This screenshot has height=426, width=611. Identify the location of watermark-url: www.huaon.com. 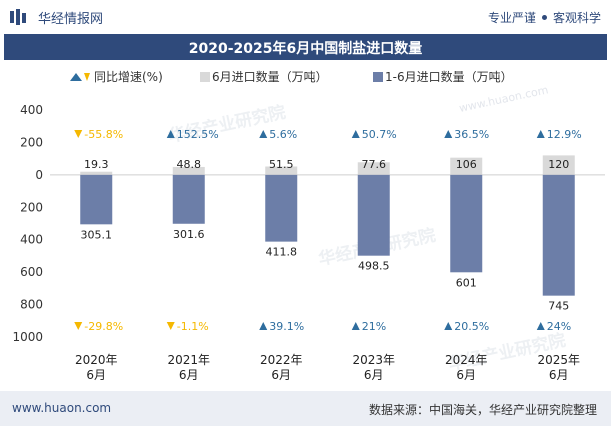
(504, 99).